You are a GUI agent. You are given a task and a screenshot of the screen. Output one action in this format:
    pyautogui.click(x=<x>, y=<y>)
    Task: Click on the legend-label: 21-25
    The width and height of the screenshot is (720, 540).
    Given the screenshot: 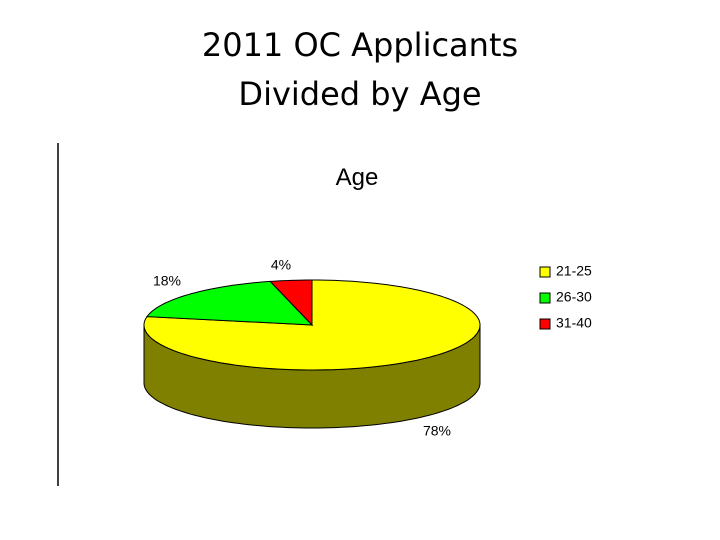 What is the action you would take?
    pyautogui.click(x=574, y=271)
    